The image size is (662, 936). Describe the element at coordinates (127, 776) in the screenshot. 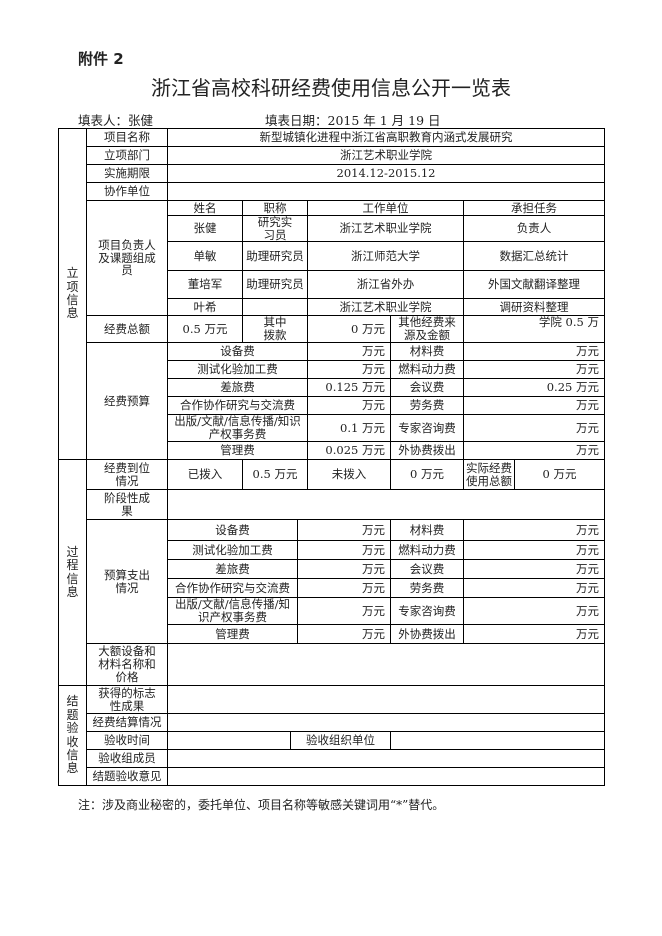

I see `opinion-label: 结题验收意见` at that location.